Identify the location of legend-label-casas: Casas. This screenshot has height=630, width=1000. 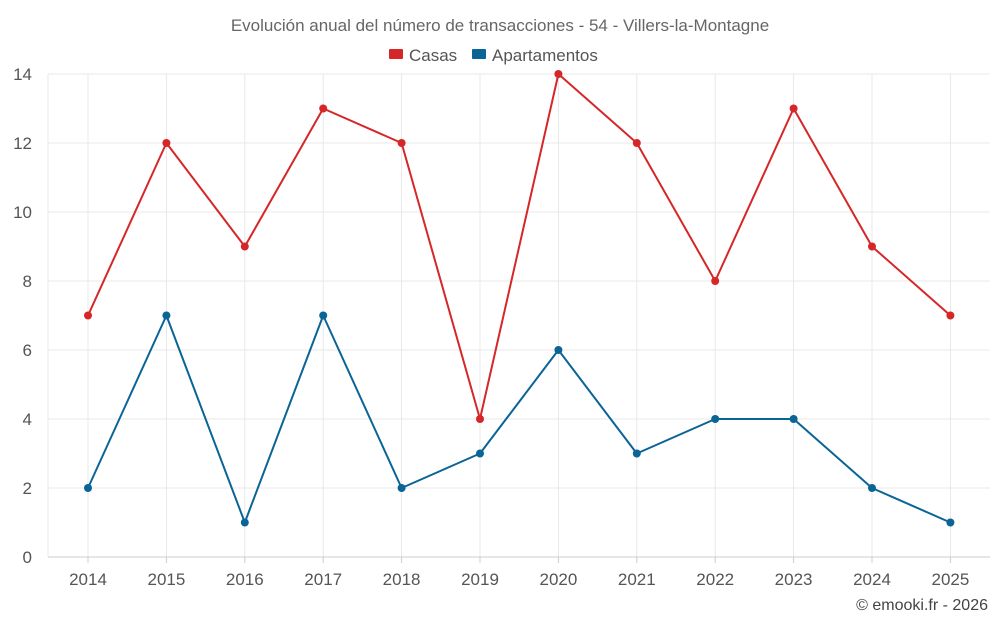
(433, 55).